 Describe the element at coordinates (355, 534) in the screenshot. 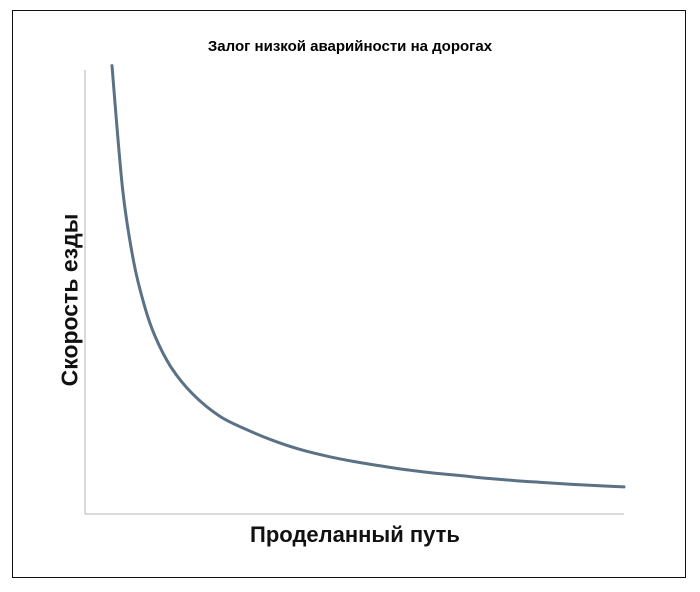

I see `x-axis-label: Проделанный путь` at that location.